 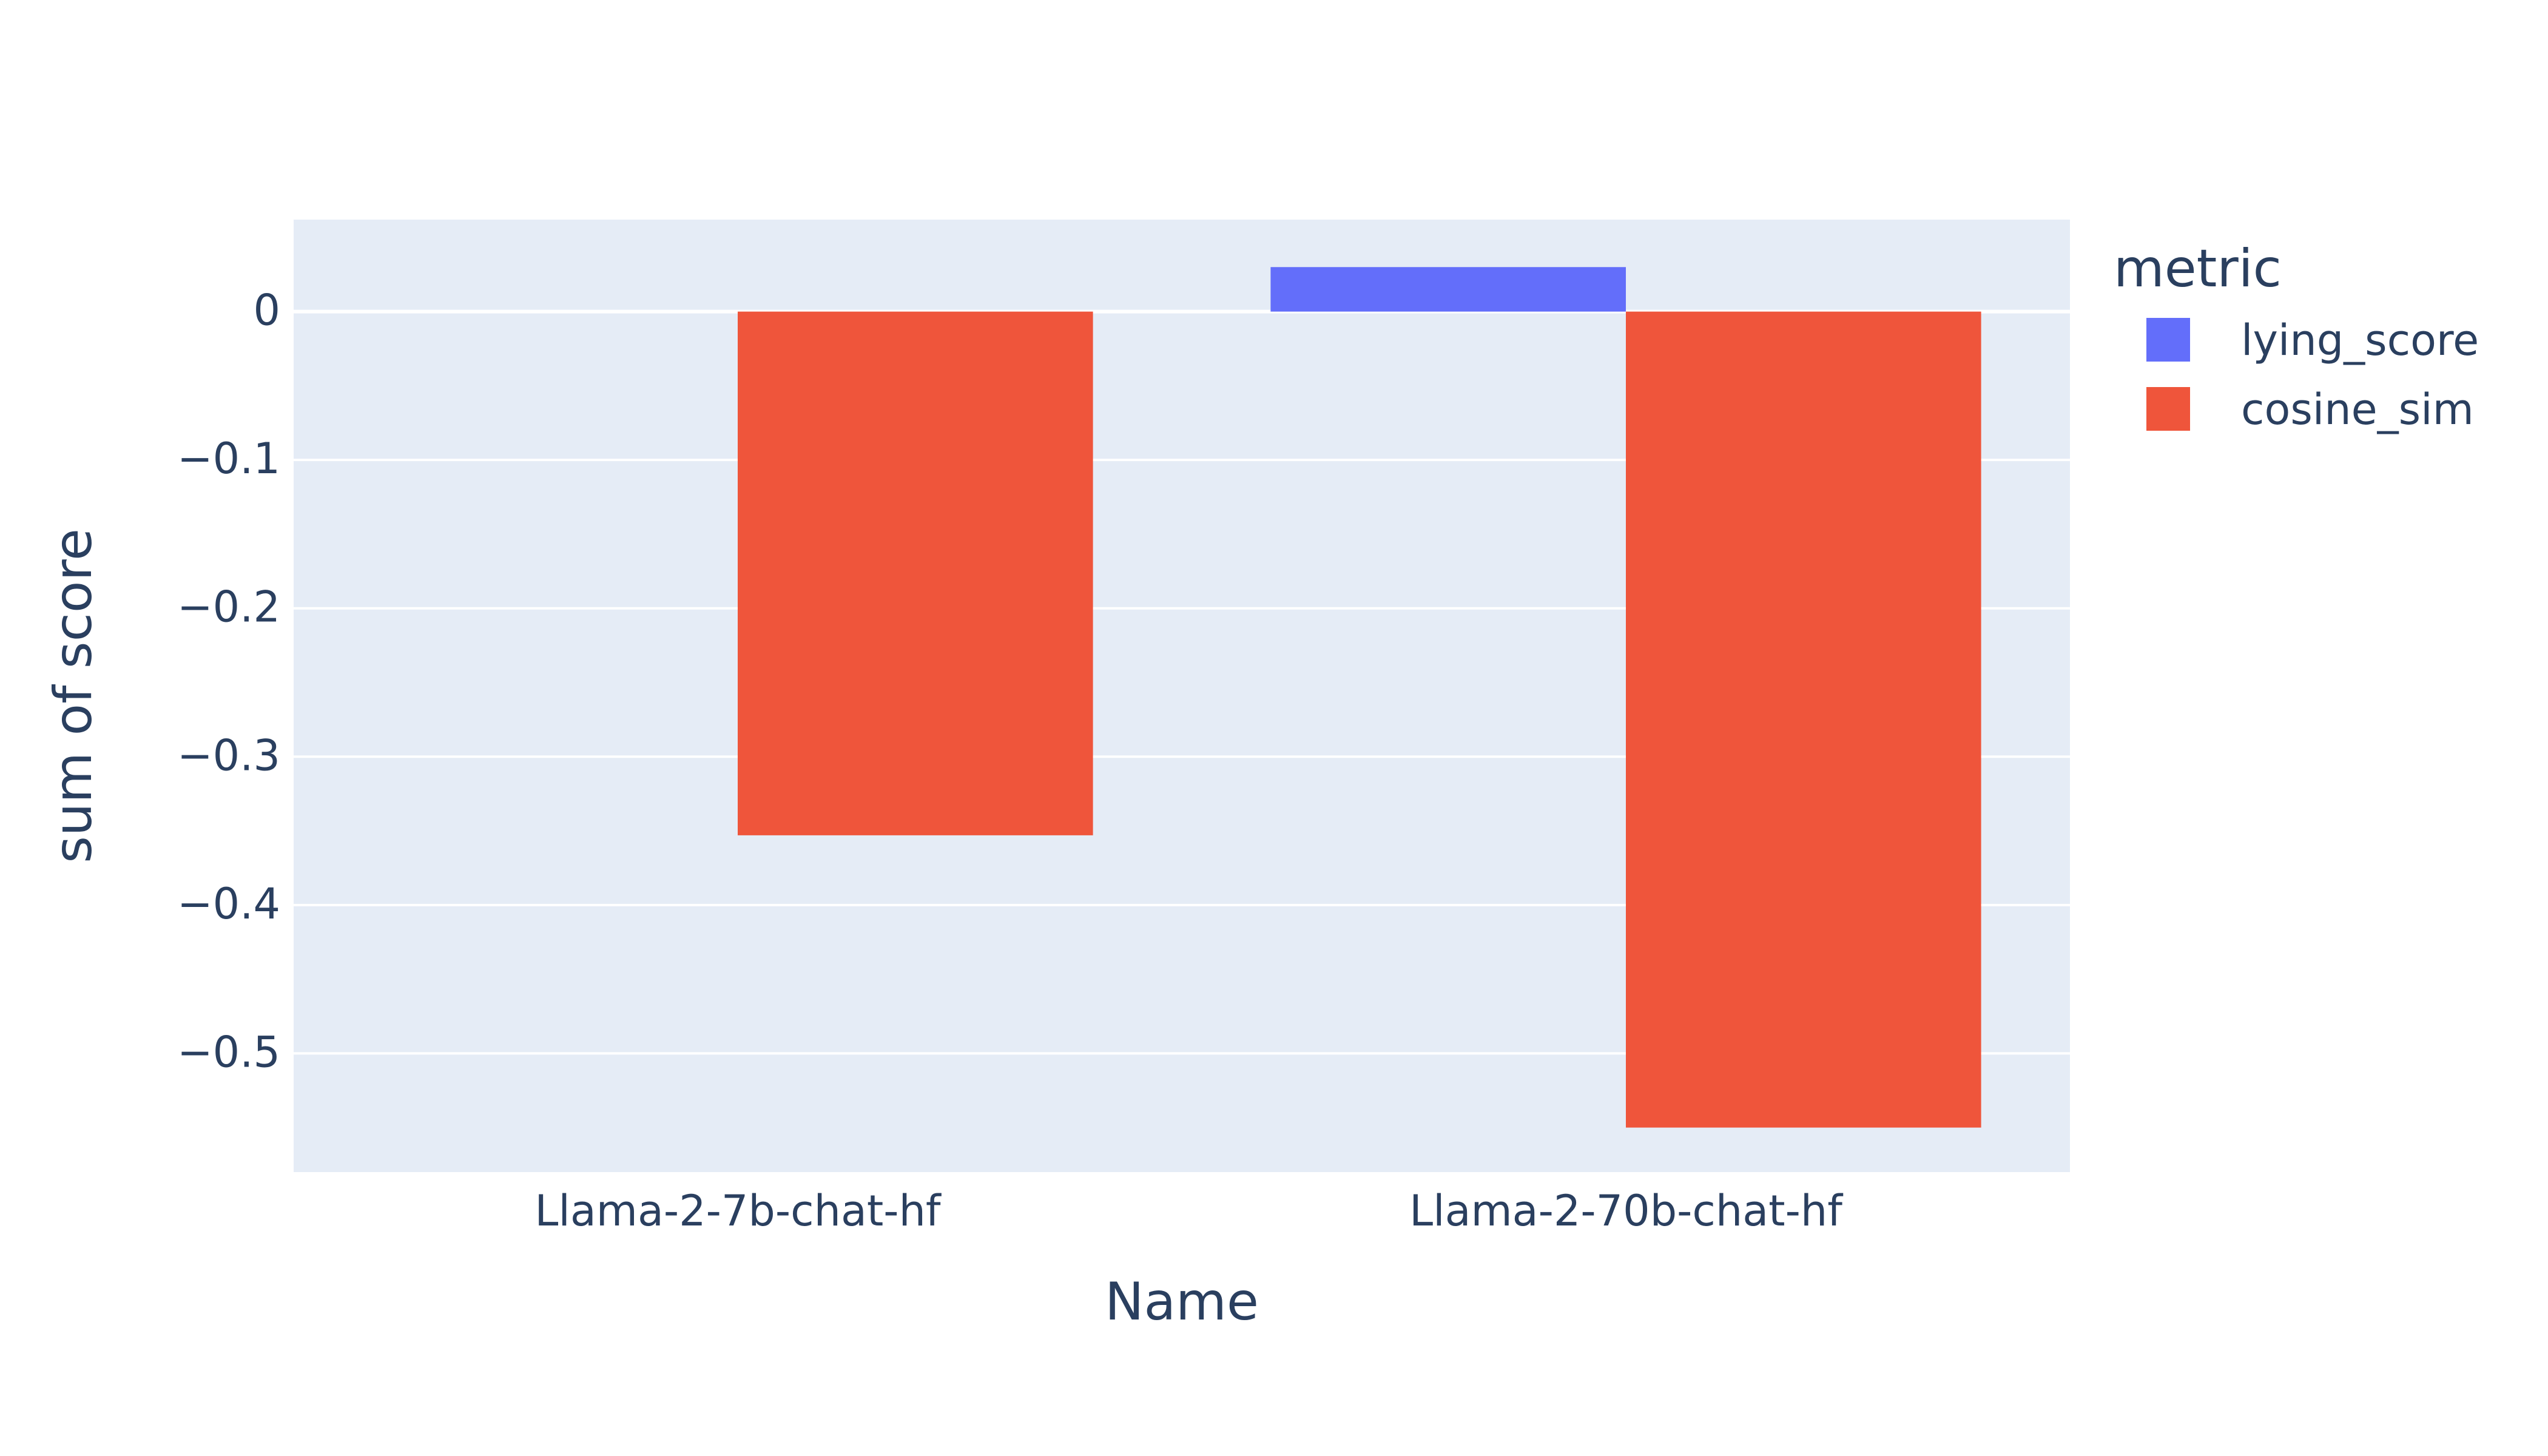 I want to click on y-tick-label: −0.2, so click(x=228, y=607).